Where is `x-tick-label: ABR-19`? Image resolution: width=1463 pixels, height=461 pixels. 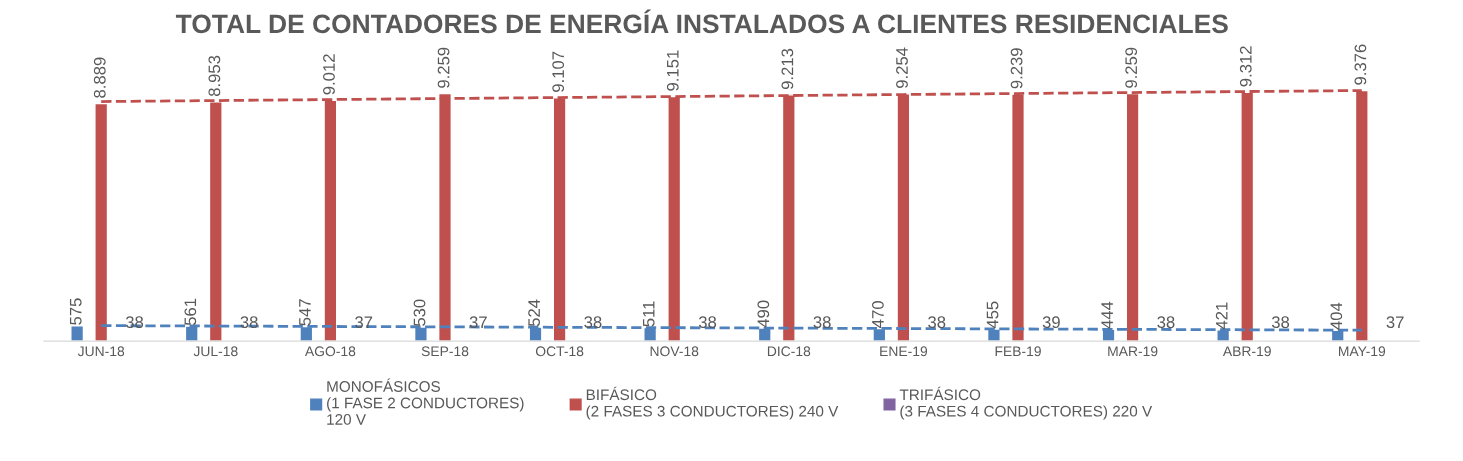
x-tick-label: ABR-19 is located at coordinates (1246, 351).